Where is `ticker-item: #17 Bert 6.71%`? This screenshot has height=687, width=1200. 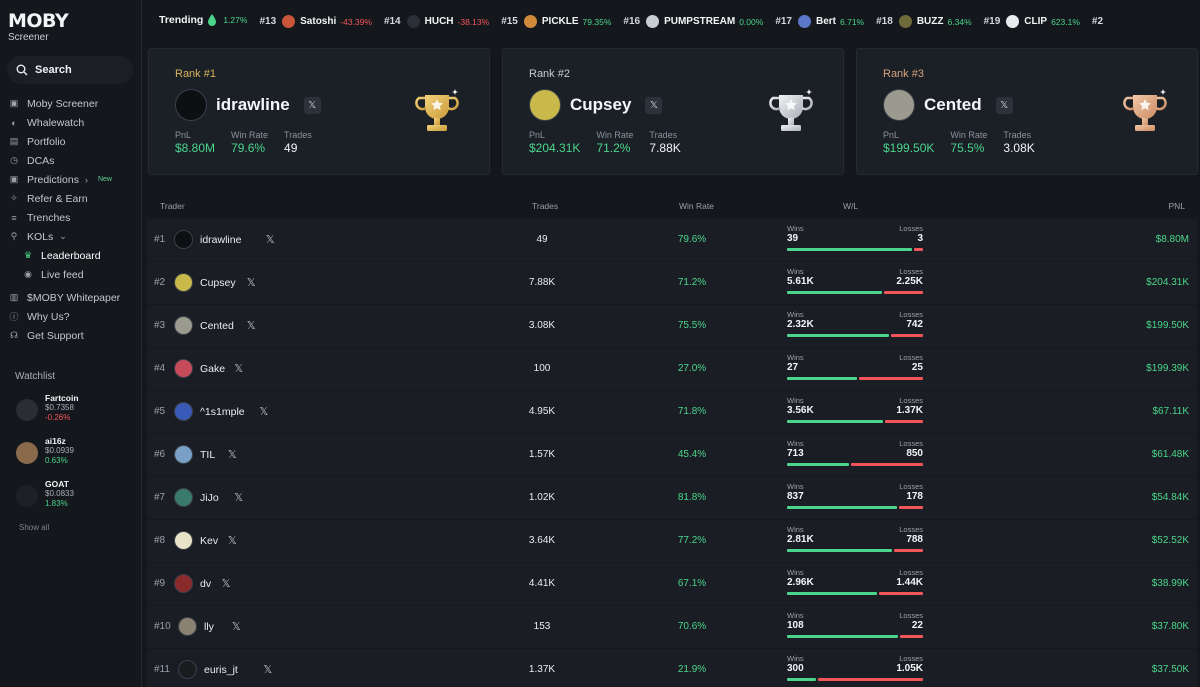
ticker-item: #17 Bert 6.71% is located at coordinates (819, 21).